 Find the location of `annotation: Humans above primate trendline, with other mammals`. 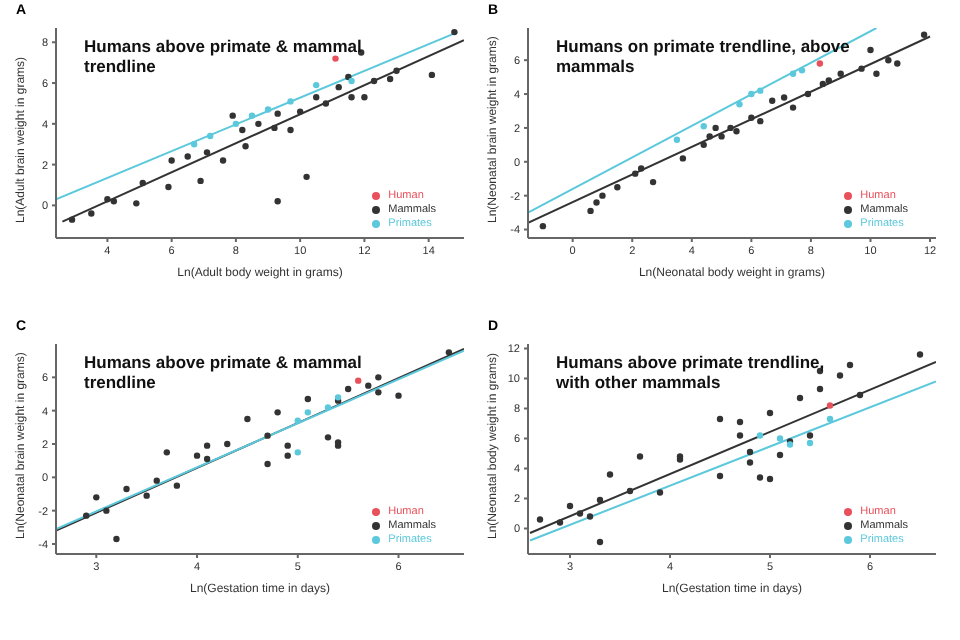

annotation: Humans above primate trendline, with other mammals is located at coordinates (691, 372).